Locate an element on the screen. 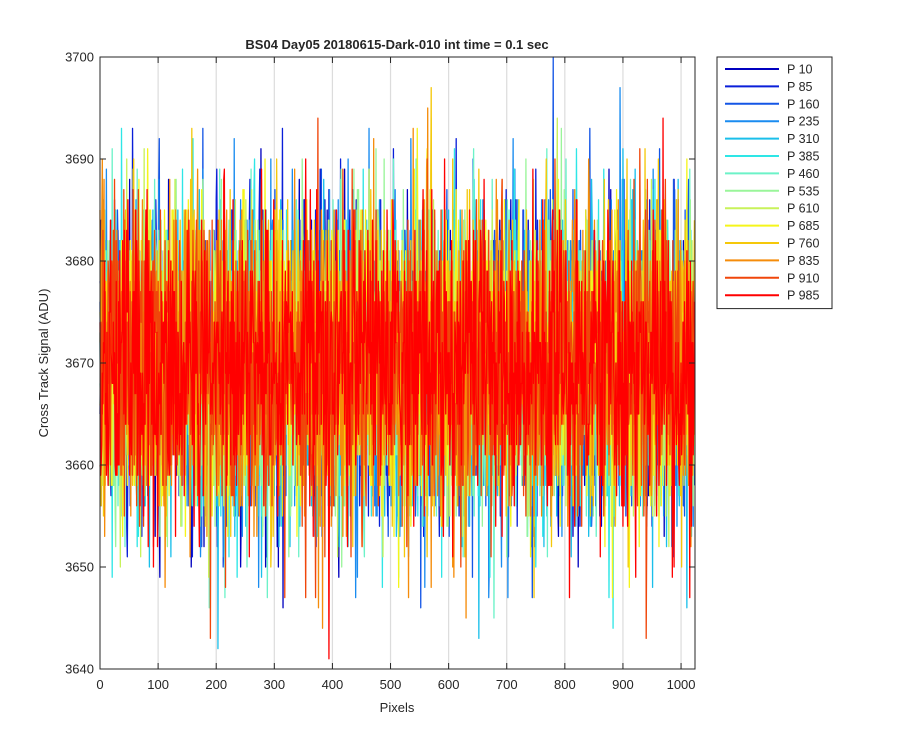 This screenshot has height=750, width=900. legend-label: P 385 is located at coordinates (803, 157).